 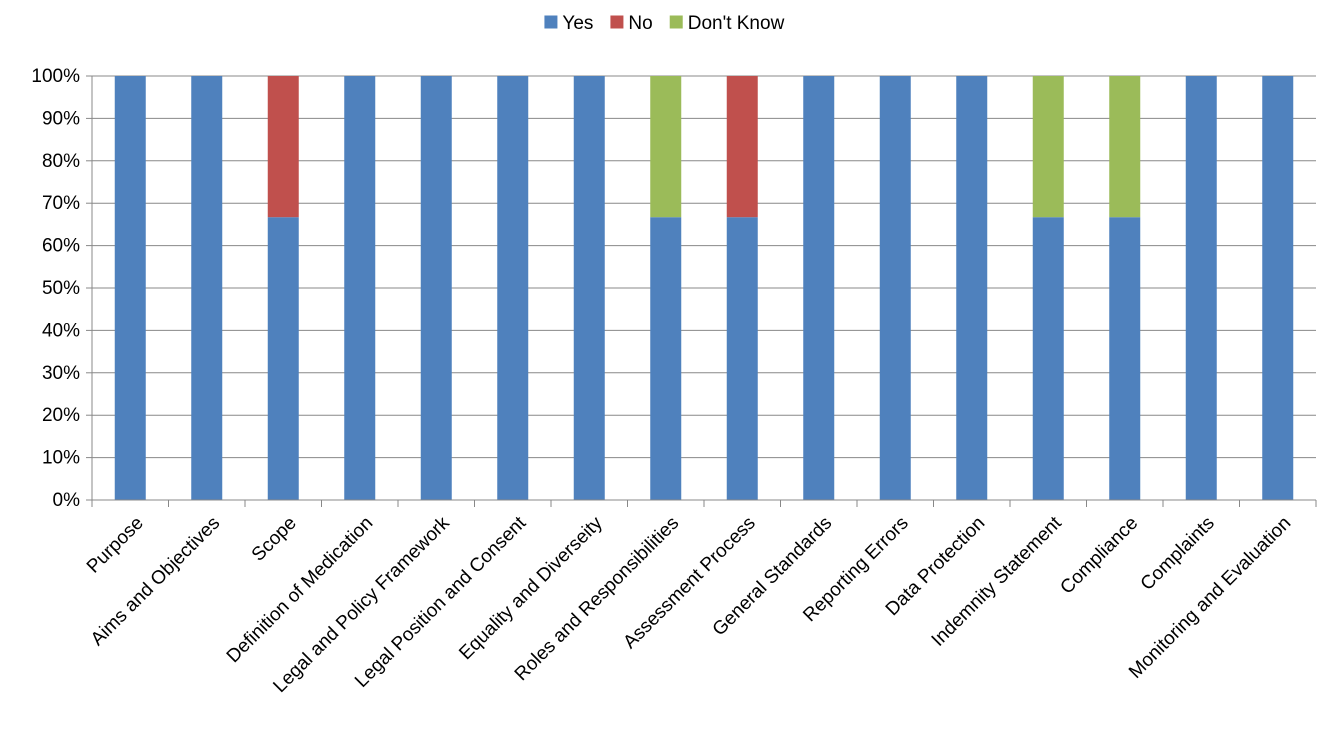 What do you see at coordinates (689, 583) in the screenshot?
I see `x-category-label: Assessment Process` at bounding box center [689, 583].